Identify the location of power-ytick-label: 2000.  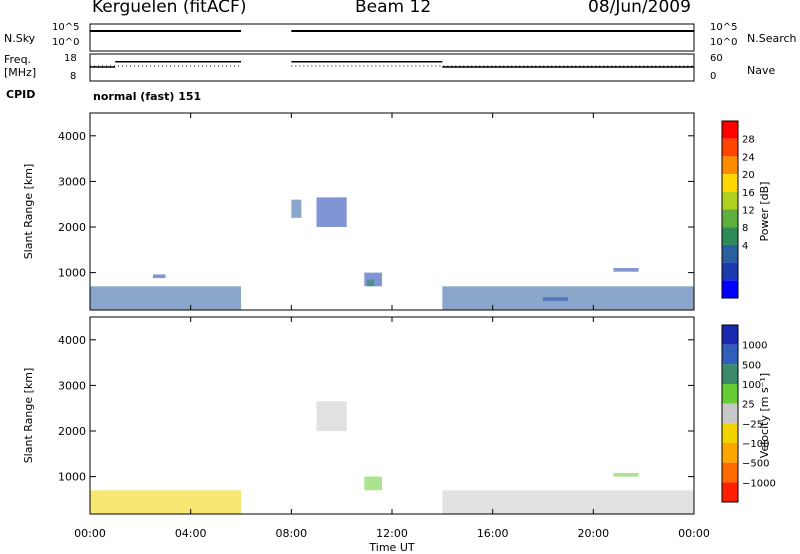
(72, 227).